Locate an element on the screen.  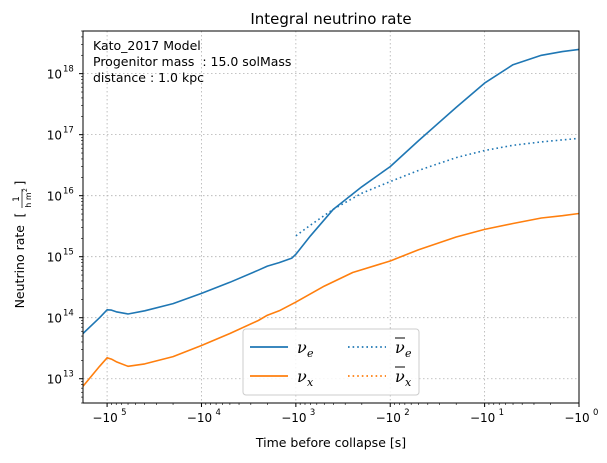
y-tick-label-exponent: 15 is located at coordinates (68, 253).